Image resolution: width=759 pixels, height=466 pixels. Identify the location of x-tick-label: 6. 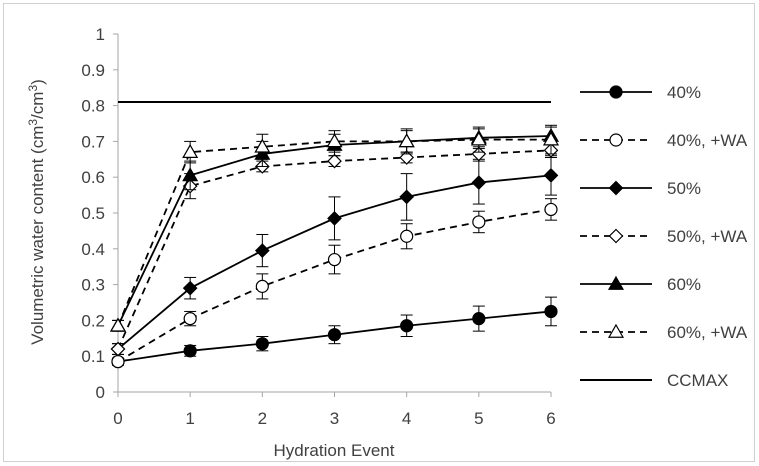
(550, 418).